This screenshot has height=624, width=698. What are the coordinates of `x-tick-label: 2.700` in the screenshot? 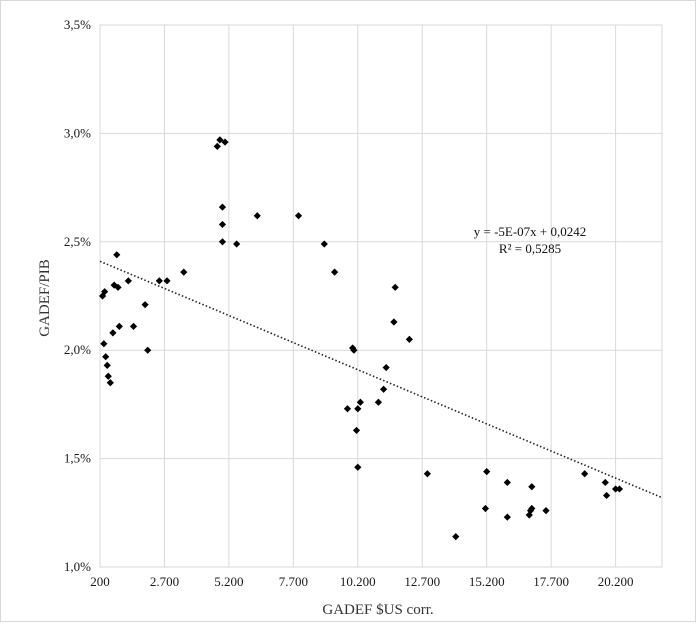 It's located at (164, 581).